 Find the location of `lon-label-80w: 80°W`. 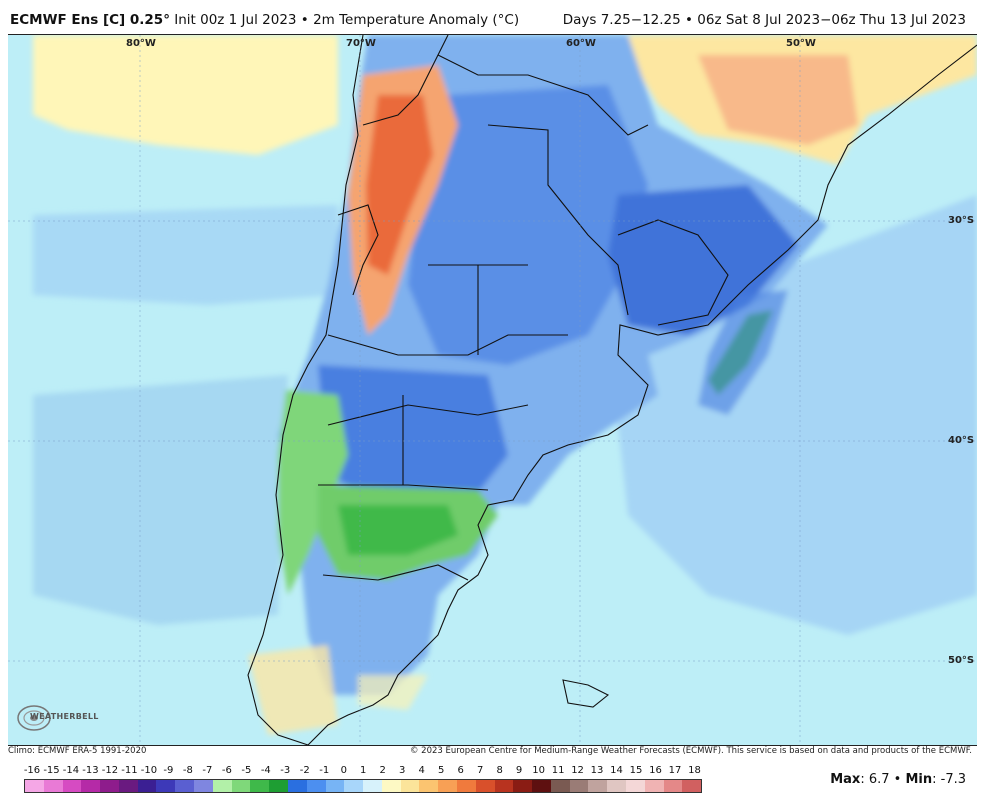

lon-label-80w: 80°W is located at coordinates (141, 43).